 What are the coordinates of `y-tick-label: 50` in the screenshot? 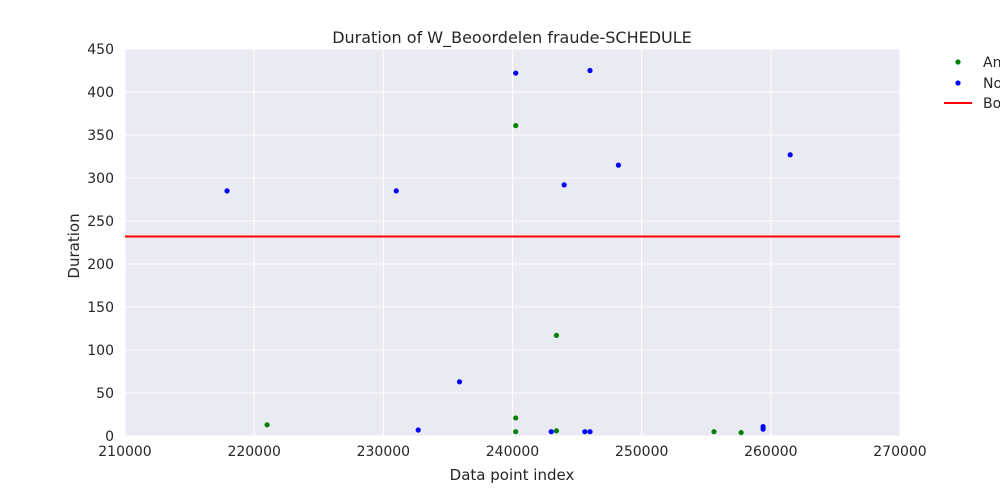 It's located at (105, 394).